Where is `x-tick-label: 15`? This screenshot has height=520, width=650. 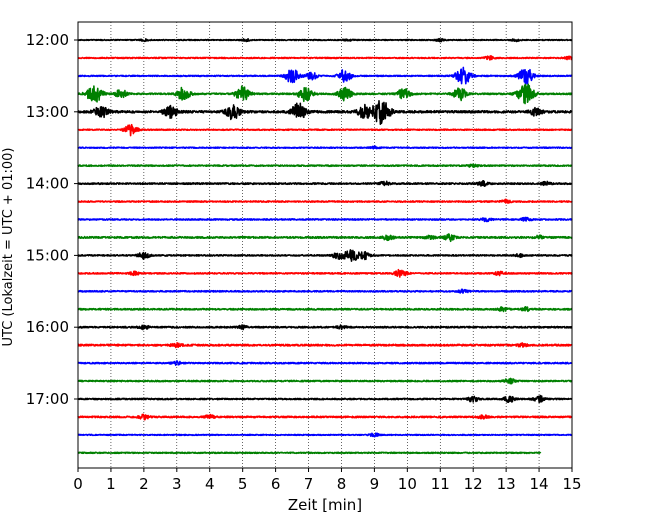 x-tick-label: 15 is located at coordinates (571, 484).